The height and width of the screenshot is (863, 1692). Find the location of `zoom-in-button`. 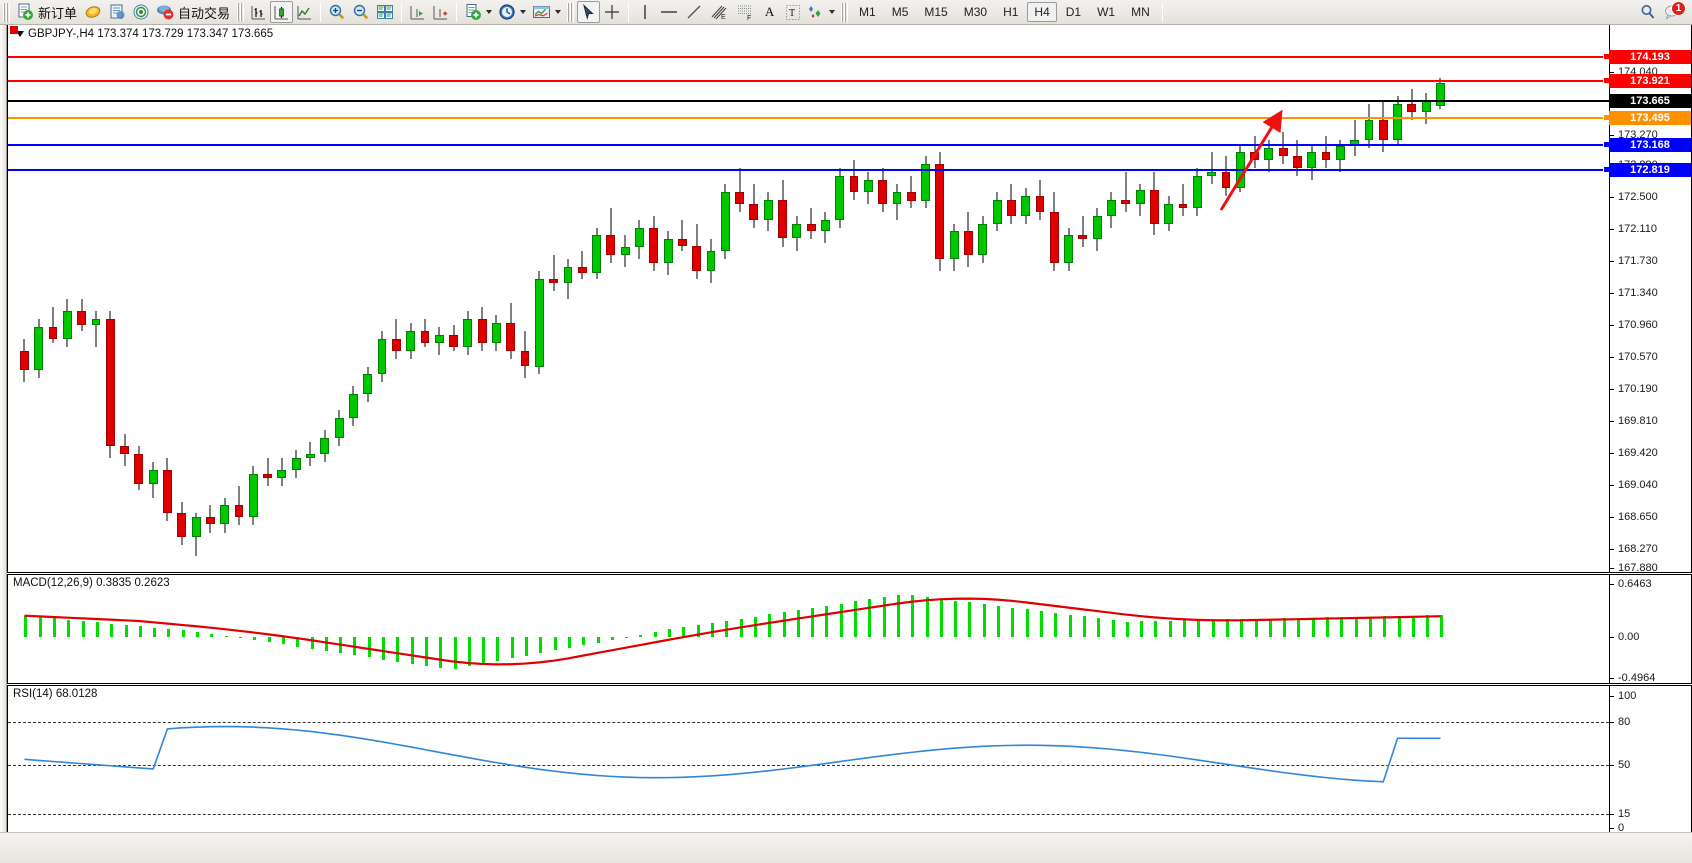

zoom-in-button is located at coordinates (337, 12).